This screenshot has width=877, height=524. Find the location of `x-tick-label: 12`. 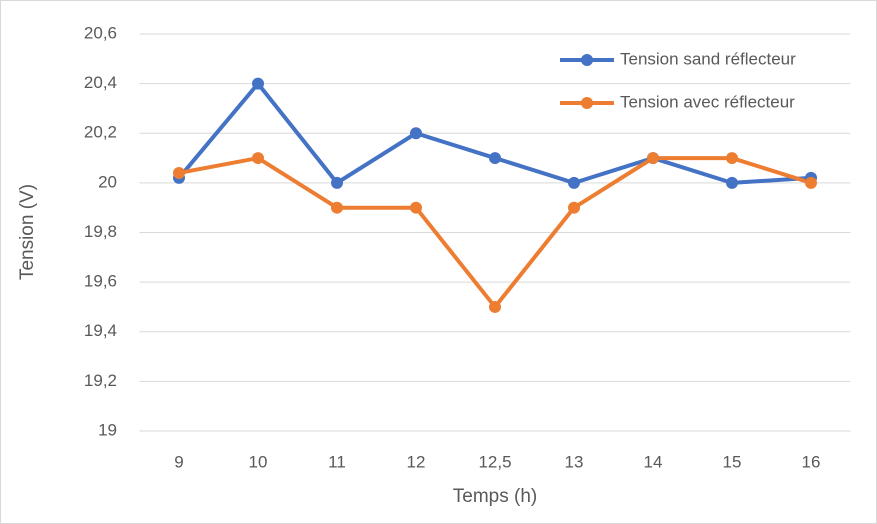

x-tick-label: 12 is located at coordinates (416, 461).